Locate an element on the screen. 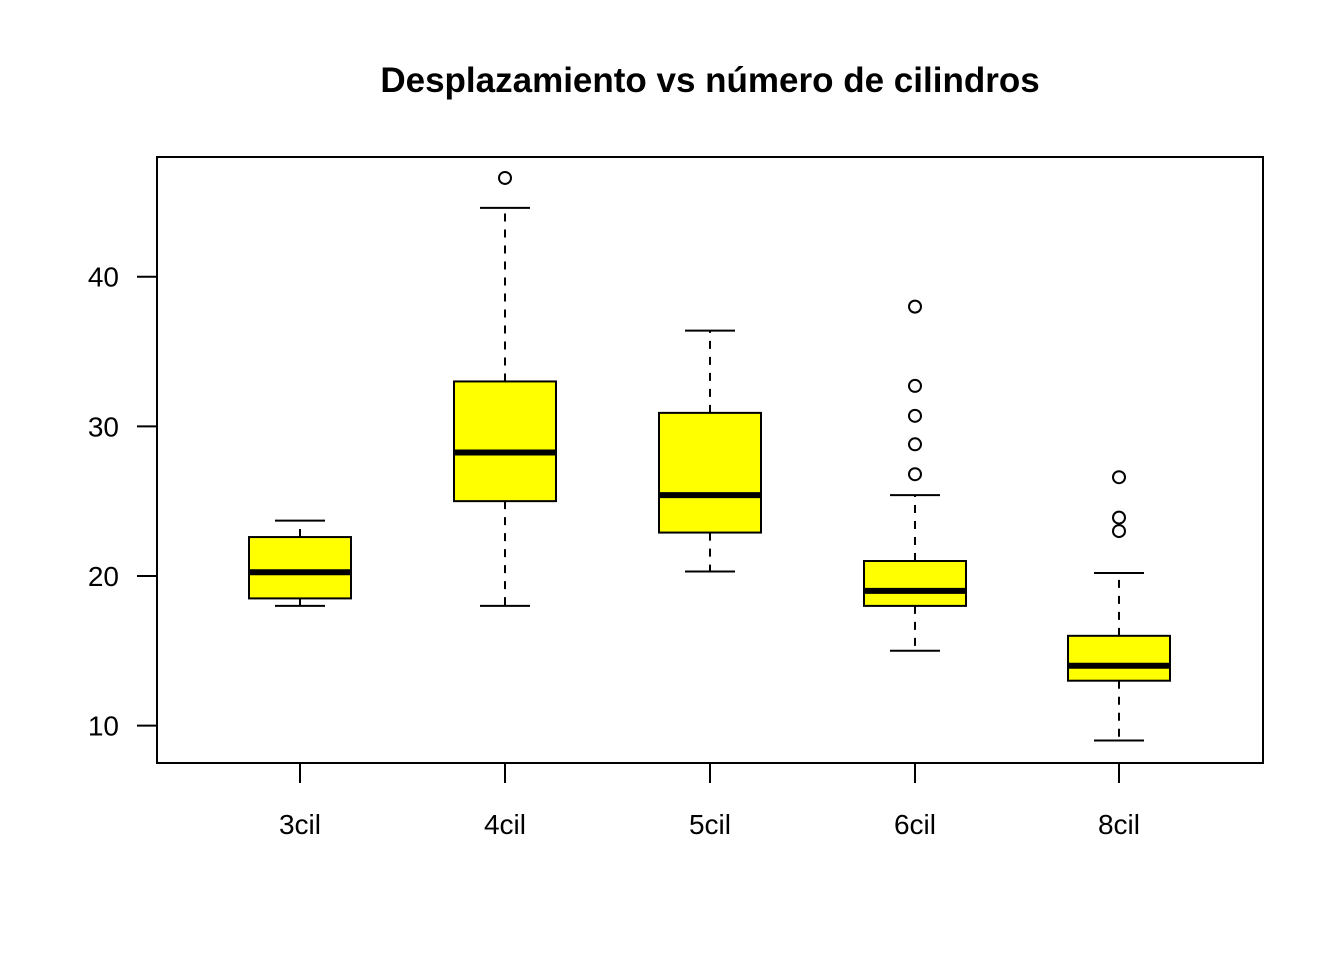 The image size is (1344, 960). x-tick-label-5cil: 5cil is located at coordinates (710, 824).